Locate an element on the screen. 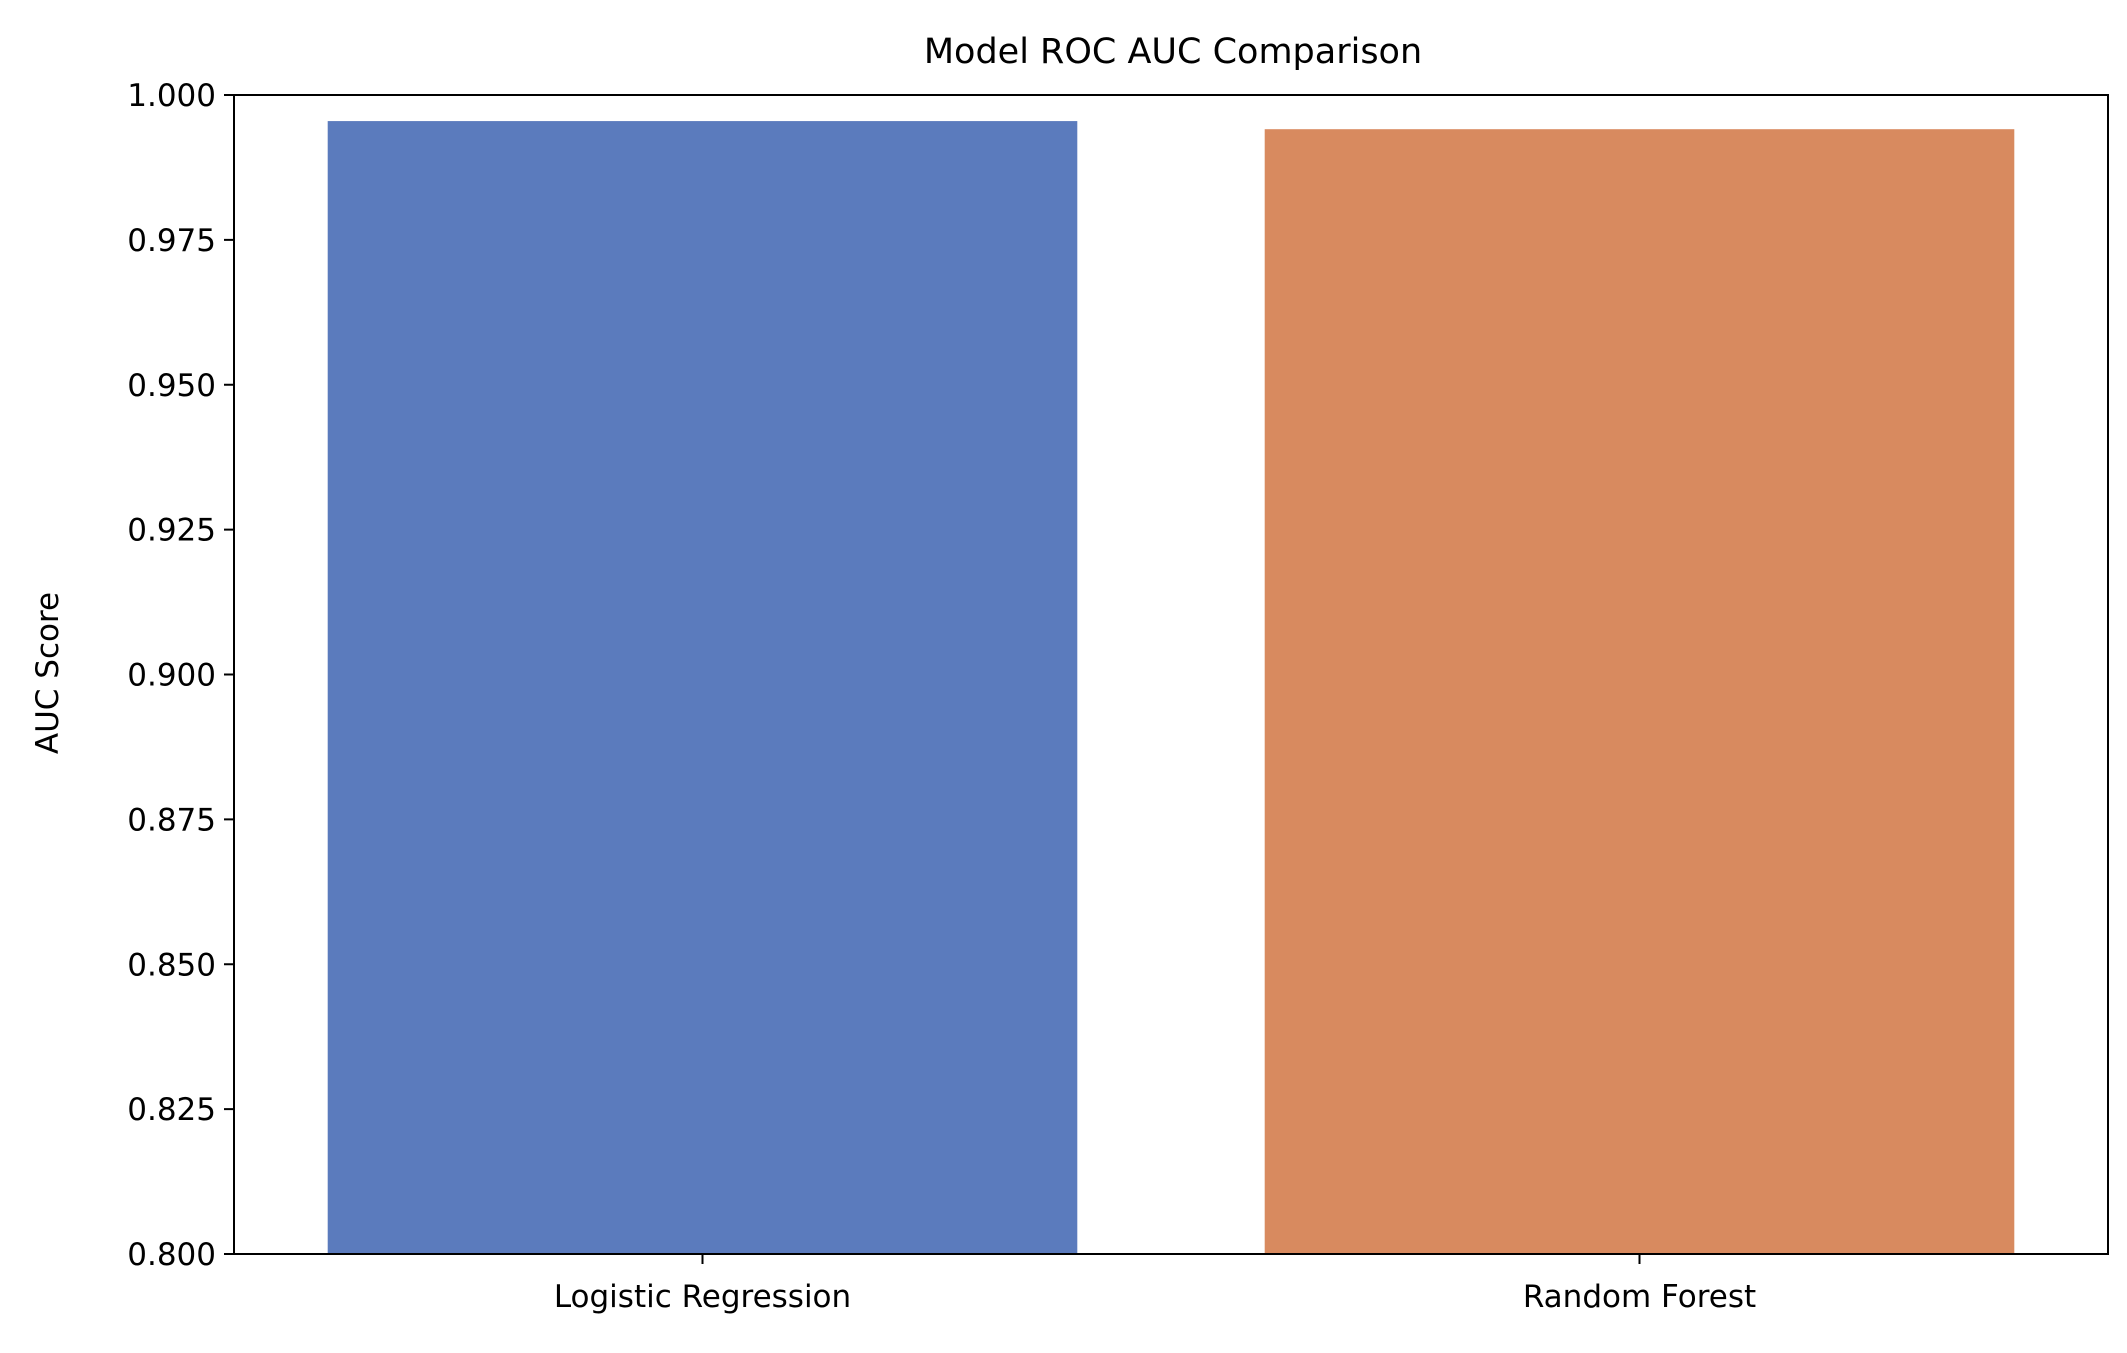 The image size is (2127, 1353). y-tick-label: 0.825 is located at coordinates (171, 1110).